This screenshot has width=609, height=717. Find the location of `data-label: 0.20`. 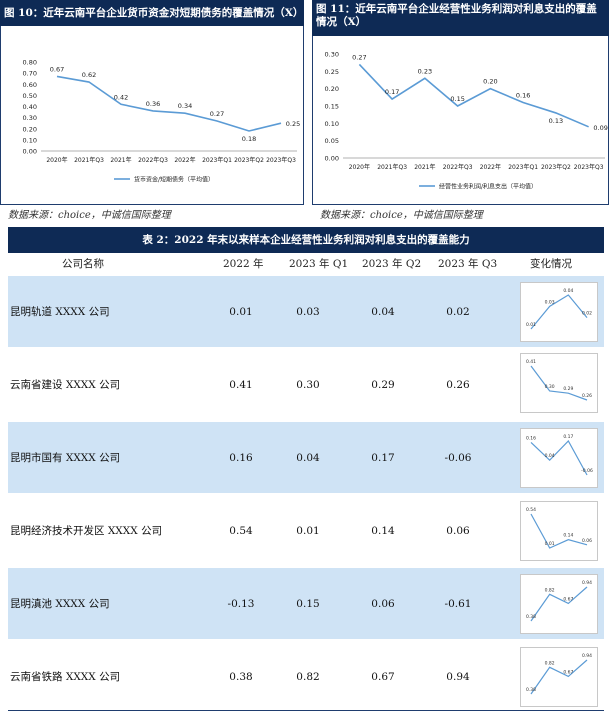

data-label: 0.20 is located at coordinates (490, 82).